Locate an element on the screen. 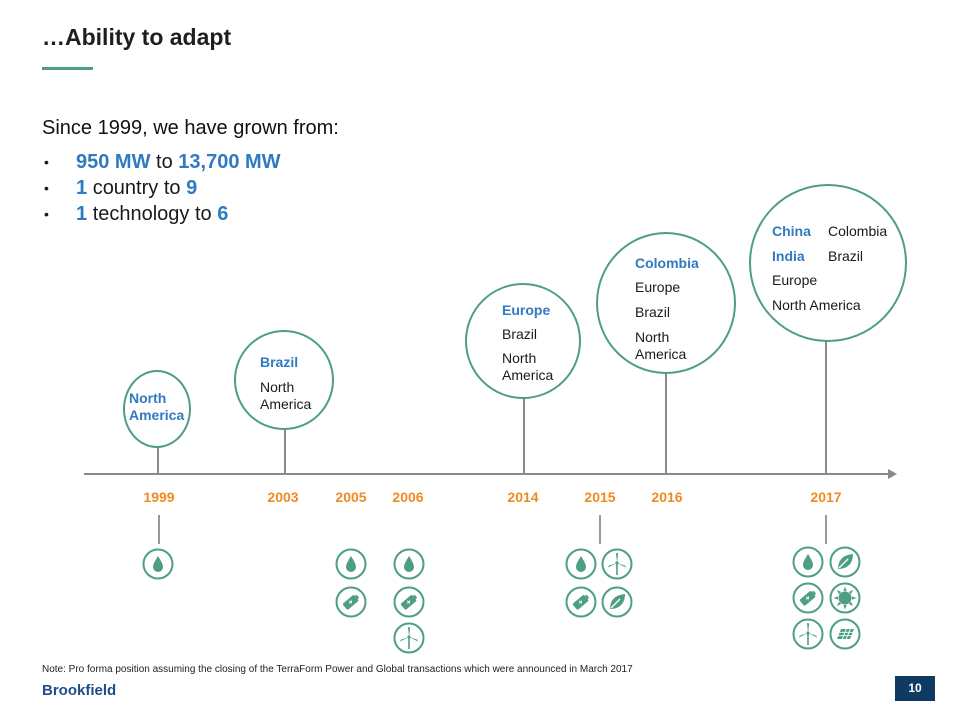  circle-2017-new-country: China is located at coordinates (791, 231).